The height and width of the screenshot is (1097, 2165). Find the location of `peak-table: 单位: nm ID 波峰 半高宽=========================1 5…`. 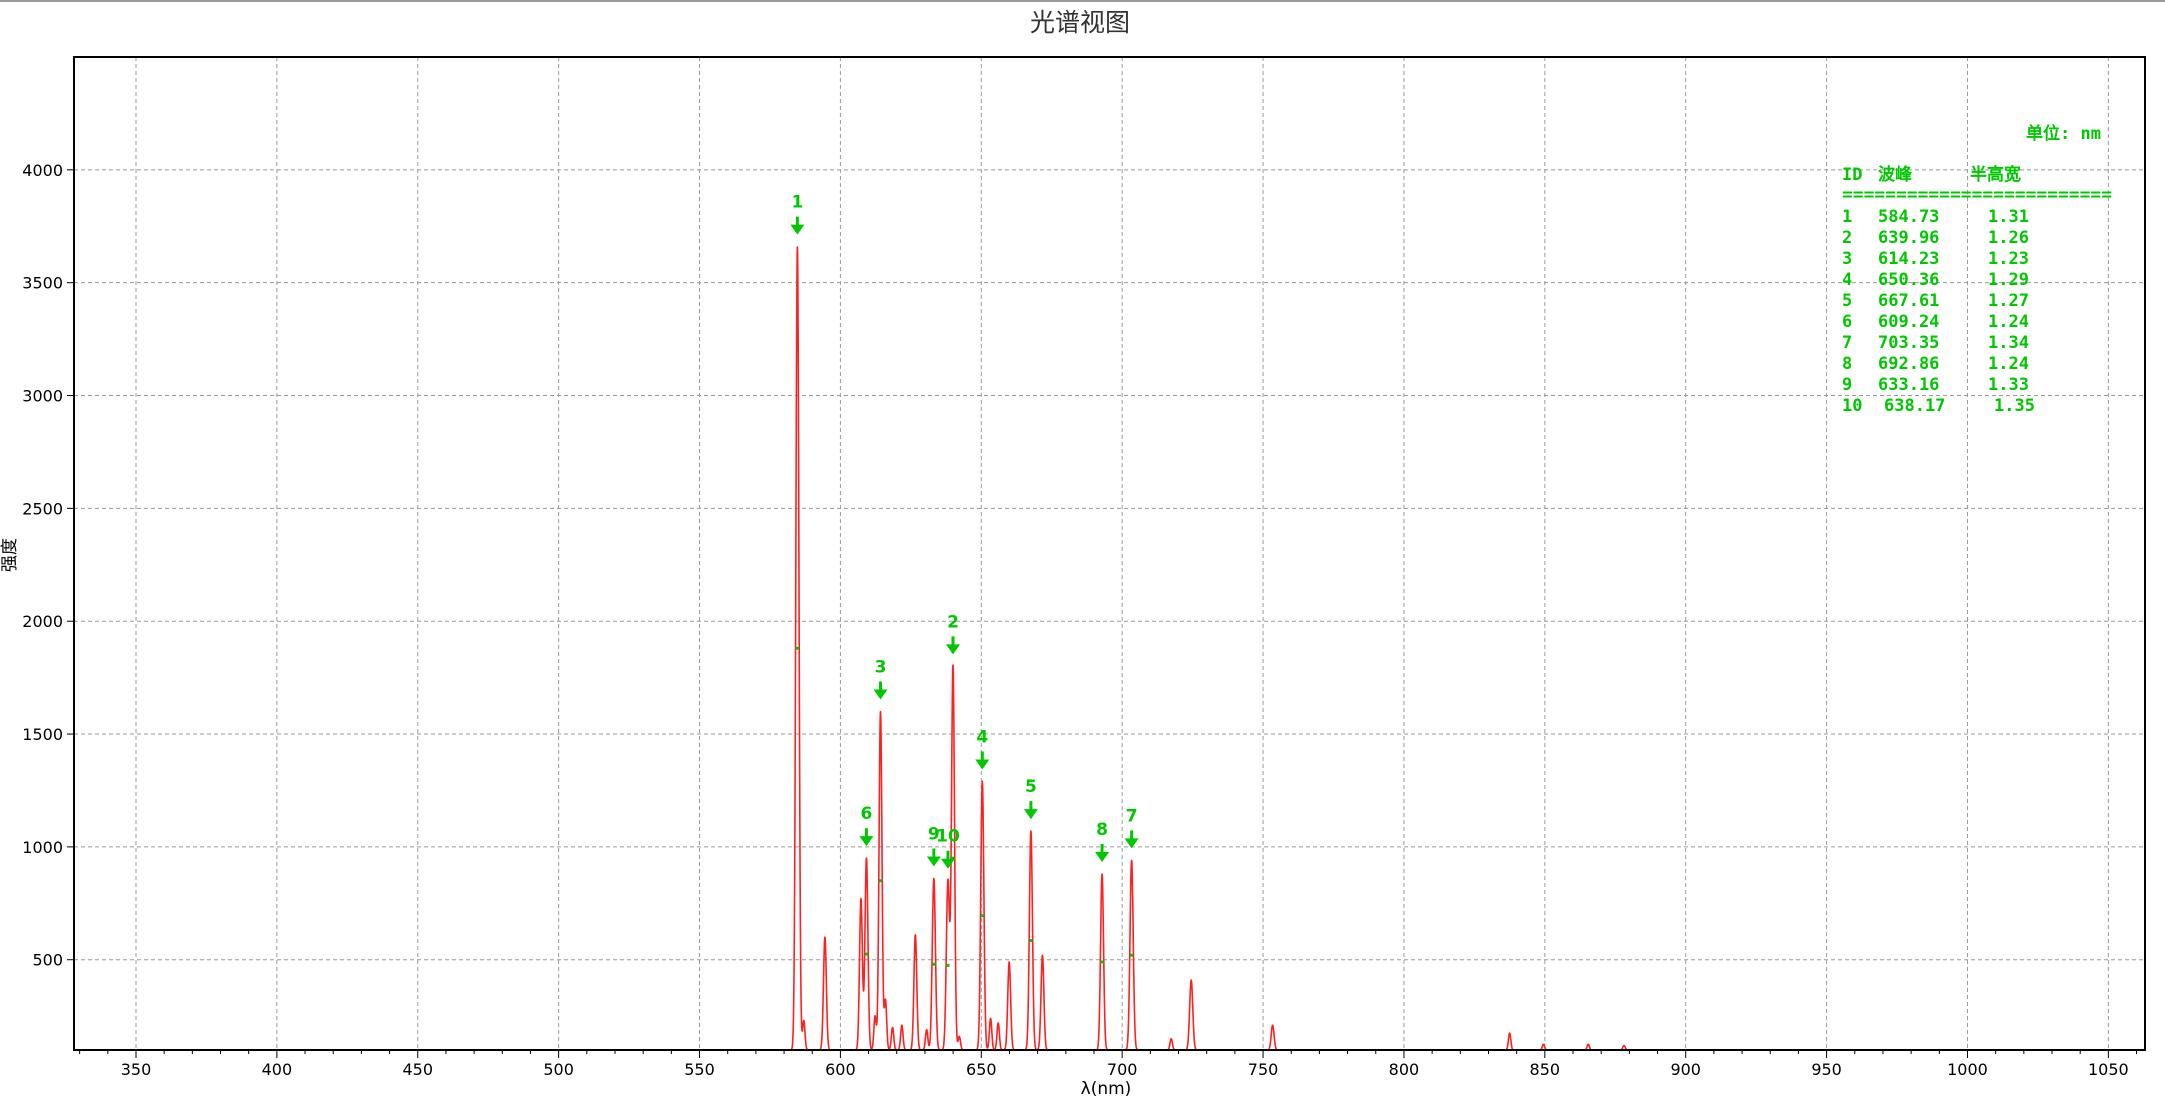

peak-table: 单位: nm ID 波峰 半高宽=========================1 5… is located at coordinates (1977, 269).